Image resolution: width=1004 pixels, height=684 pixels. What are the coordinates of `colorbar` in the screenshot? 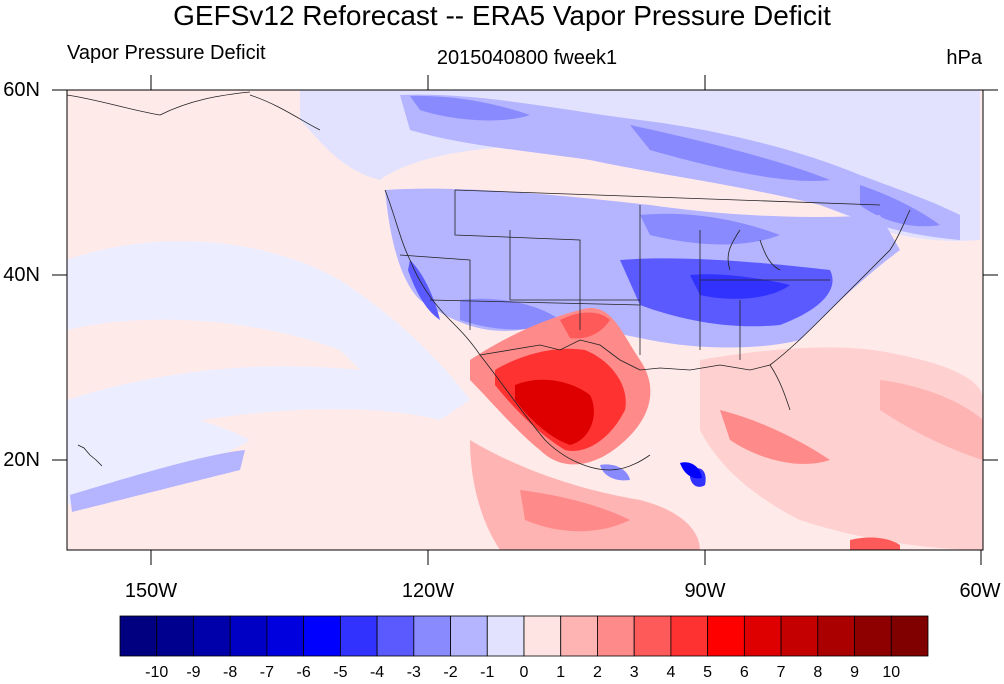 It's located at (524, 636).